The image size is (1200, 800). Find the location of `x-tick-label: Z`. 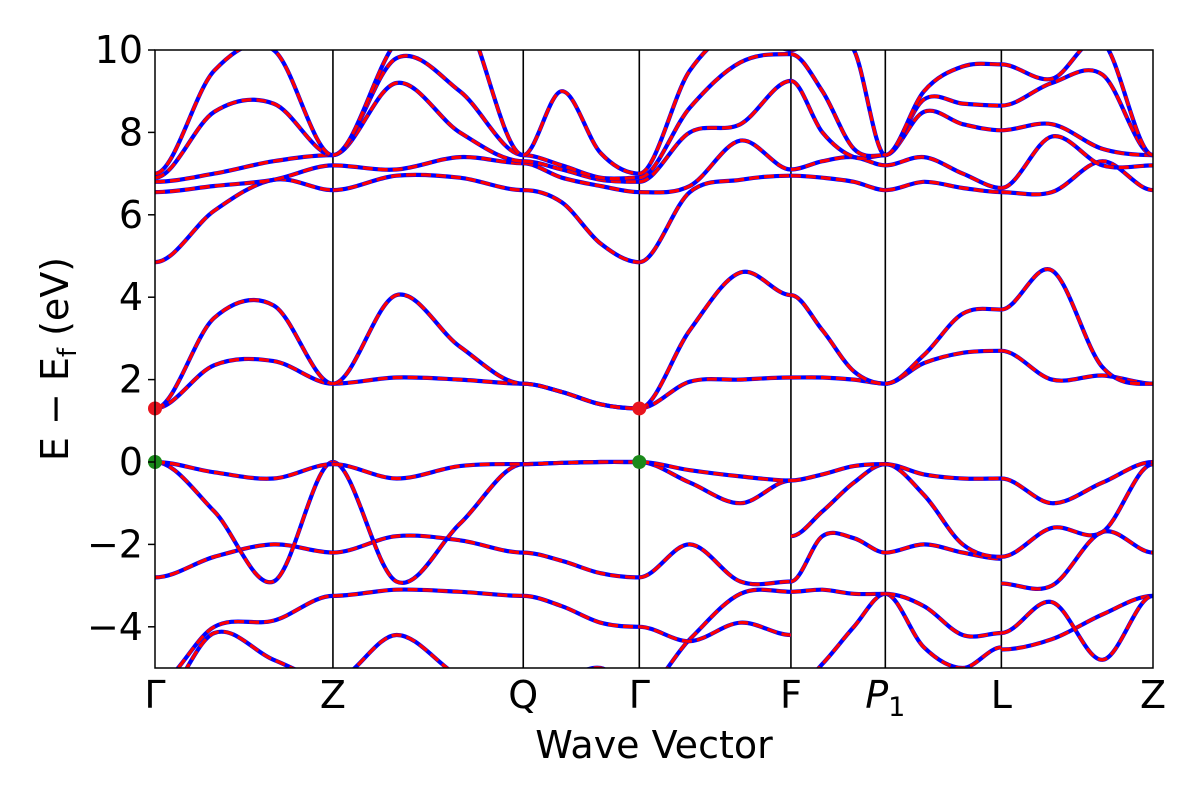

x-tick-label: Z is located at coordinates (333, 695).